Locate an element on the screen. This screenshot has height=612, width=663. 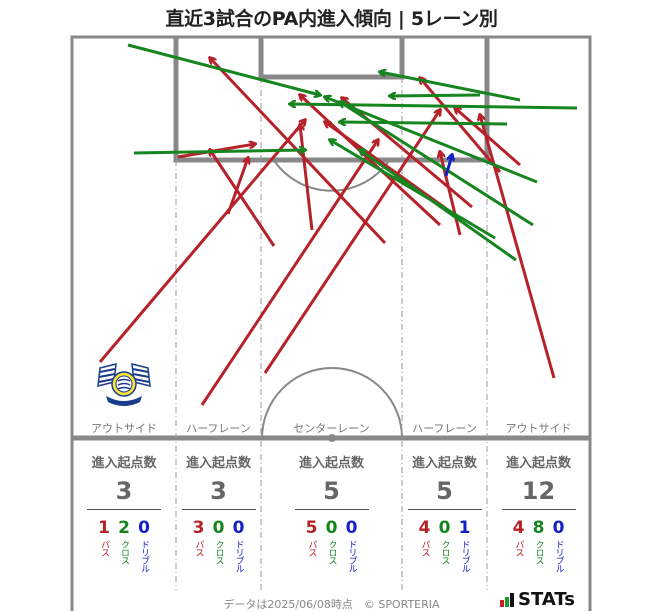
lane-stats-halfspace-right: 進入起点数 5 4 パス 0 クロス 1 ドリブル is located at coordinates (444, 512).